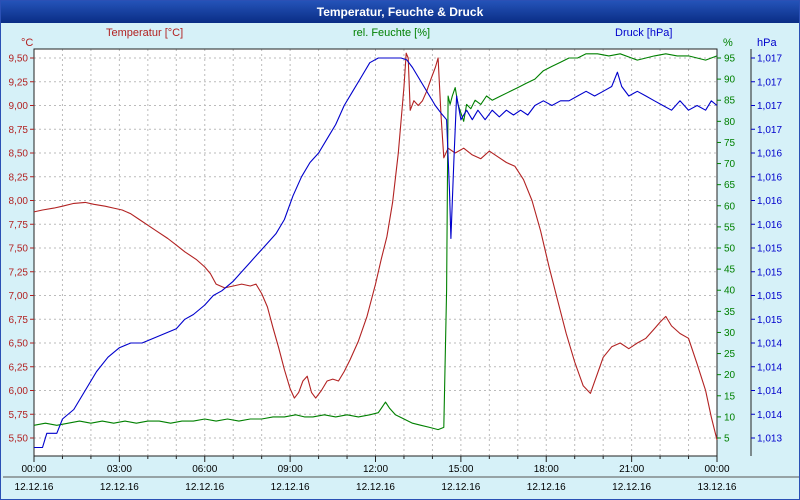 The height and width of the screenshot is (500, 800). Describe the element at coordinates (19, 391) in the screenshot. I see `temperature-tick-label: 6,00` at that location.